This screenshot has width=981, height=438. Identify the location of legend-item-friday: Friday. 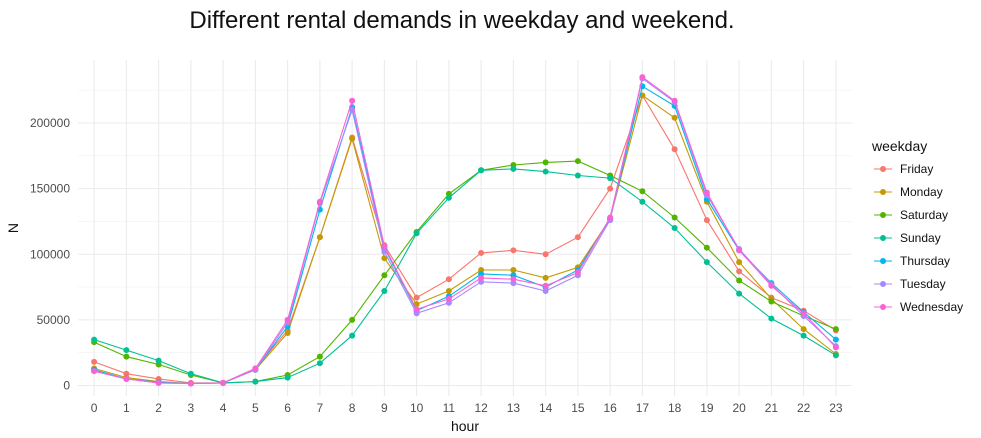
(903, 169).